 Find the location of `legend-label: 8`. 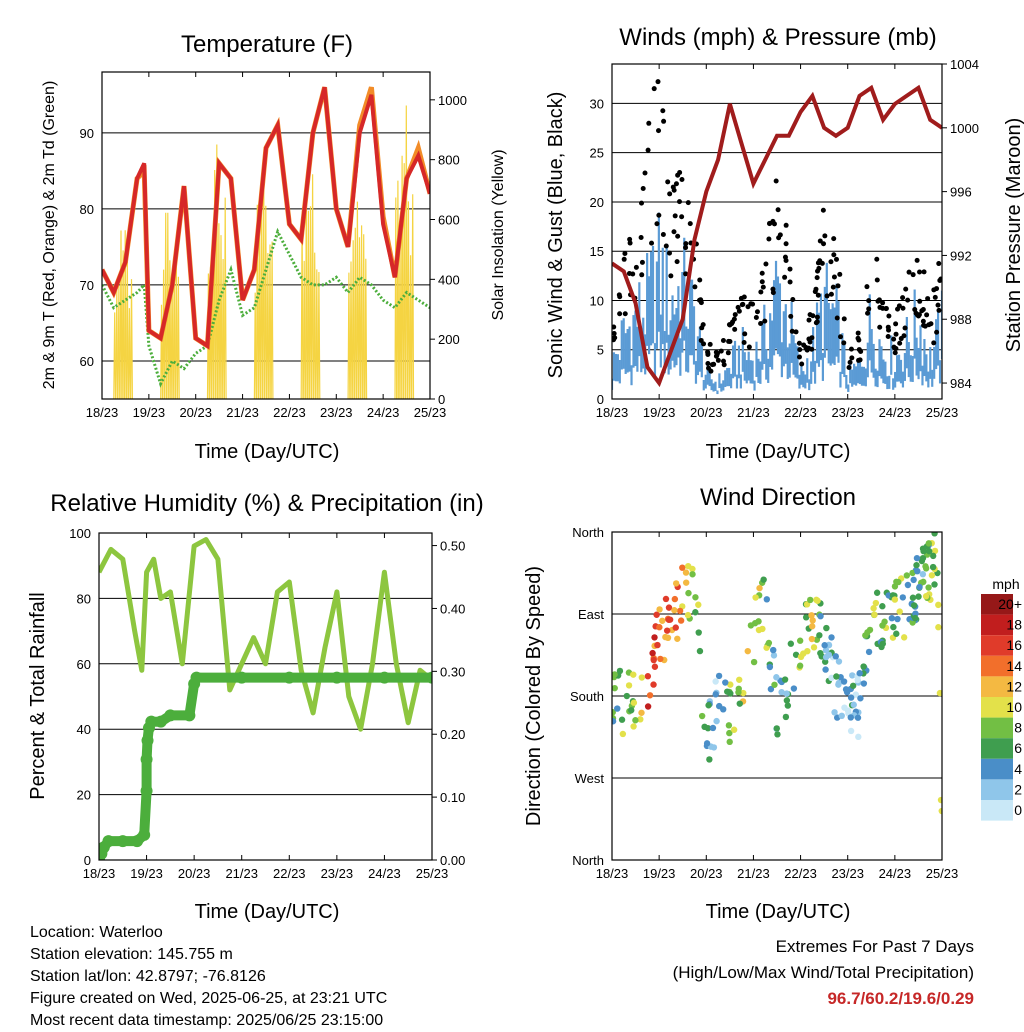

legend-label: 8 is located at coordinates (1018, 728).